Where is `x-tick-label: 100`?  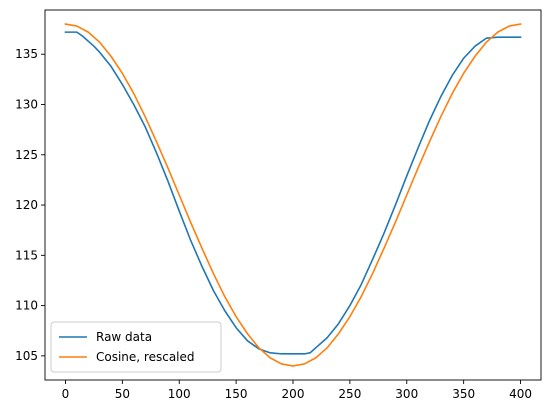
x-tick-label: 100 is located at coordinates (179, 394).